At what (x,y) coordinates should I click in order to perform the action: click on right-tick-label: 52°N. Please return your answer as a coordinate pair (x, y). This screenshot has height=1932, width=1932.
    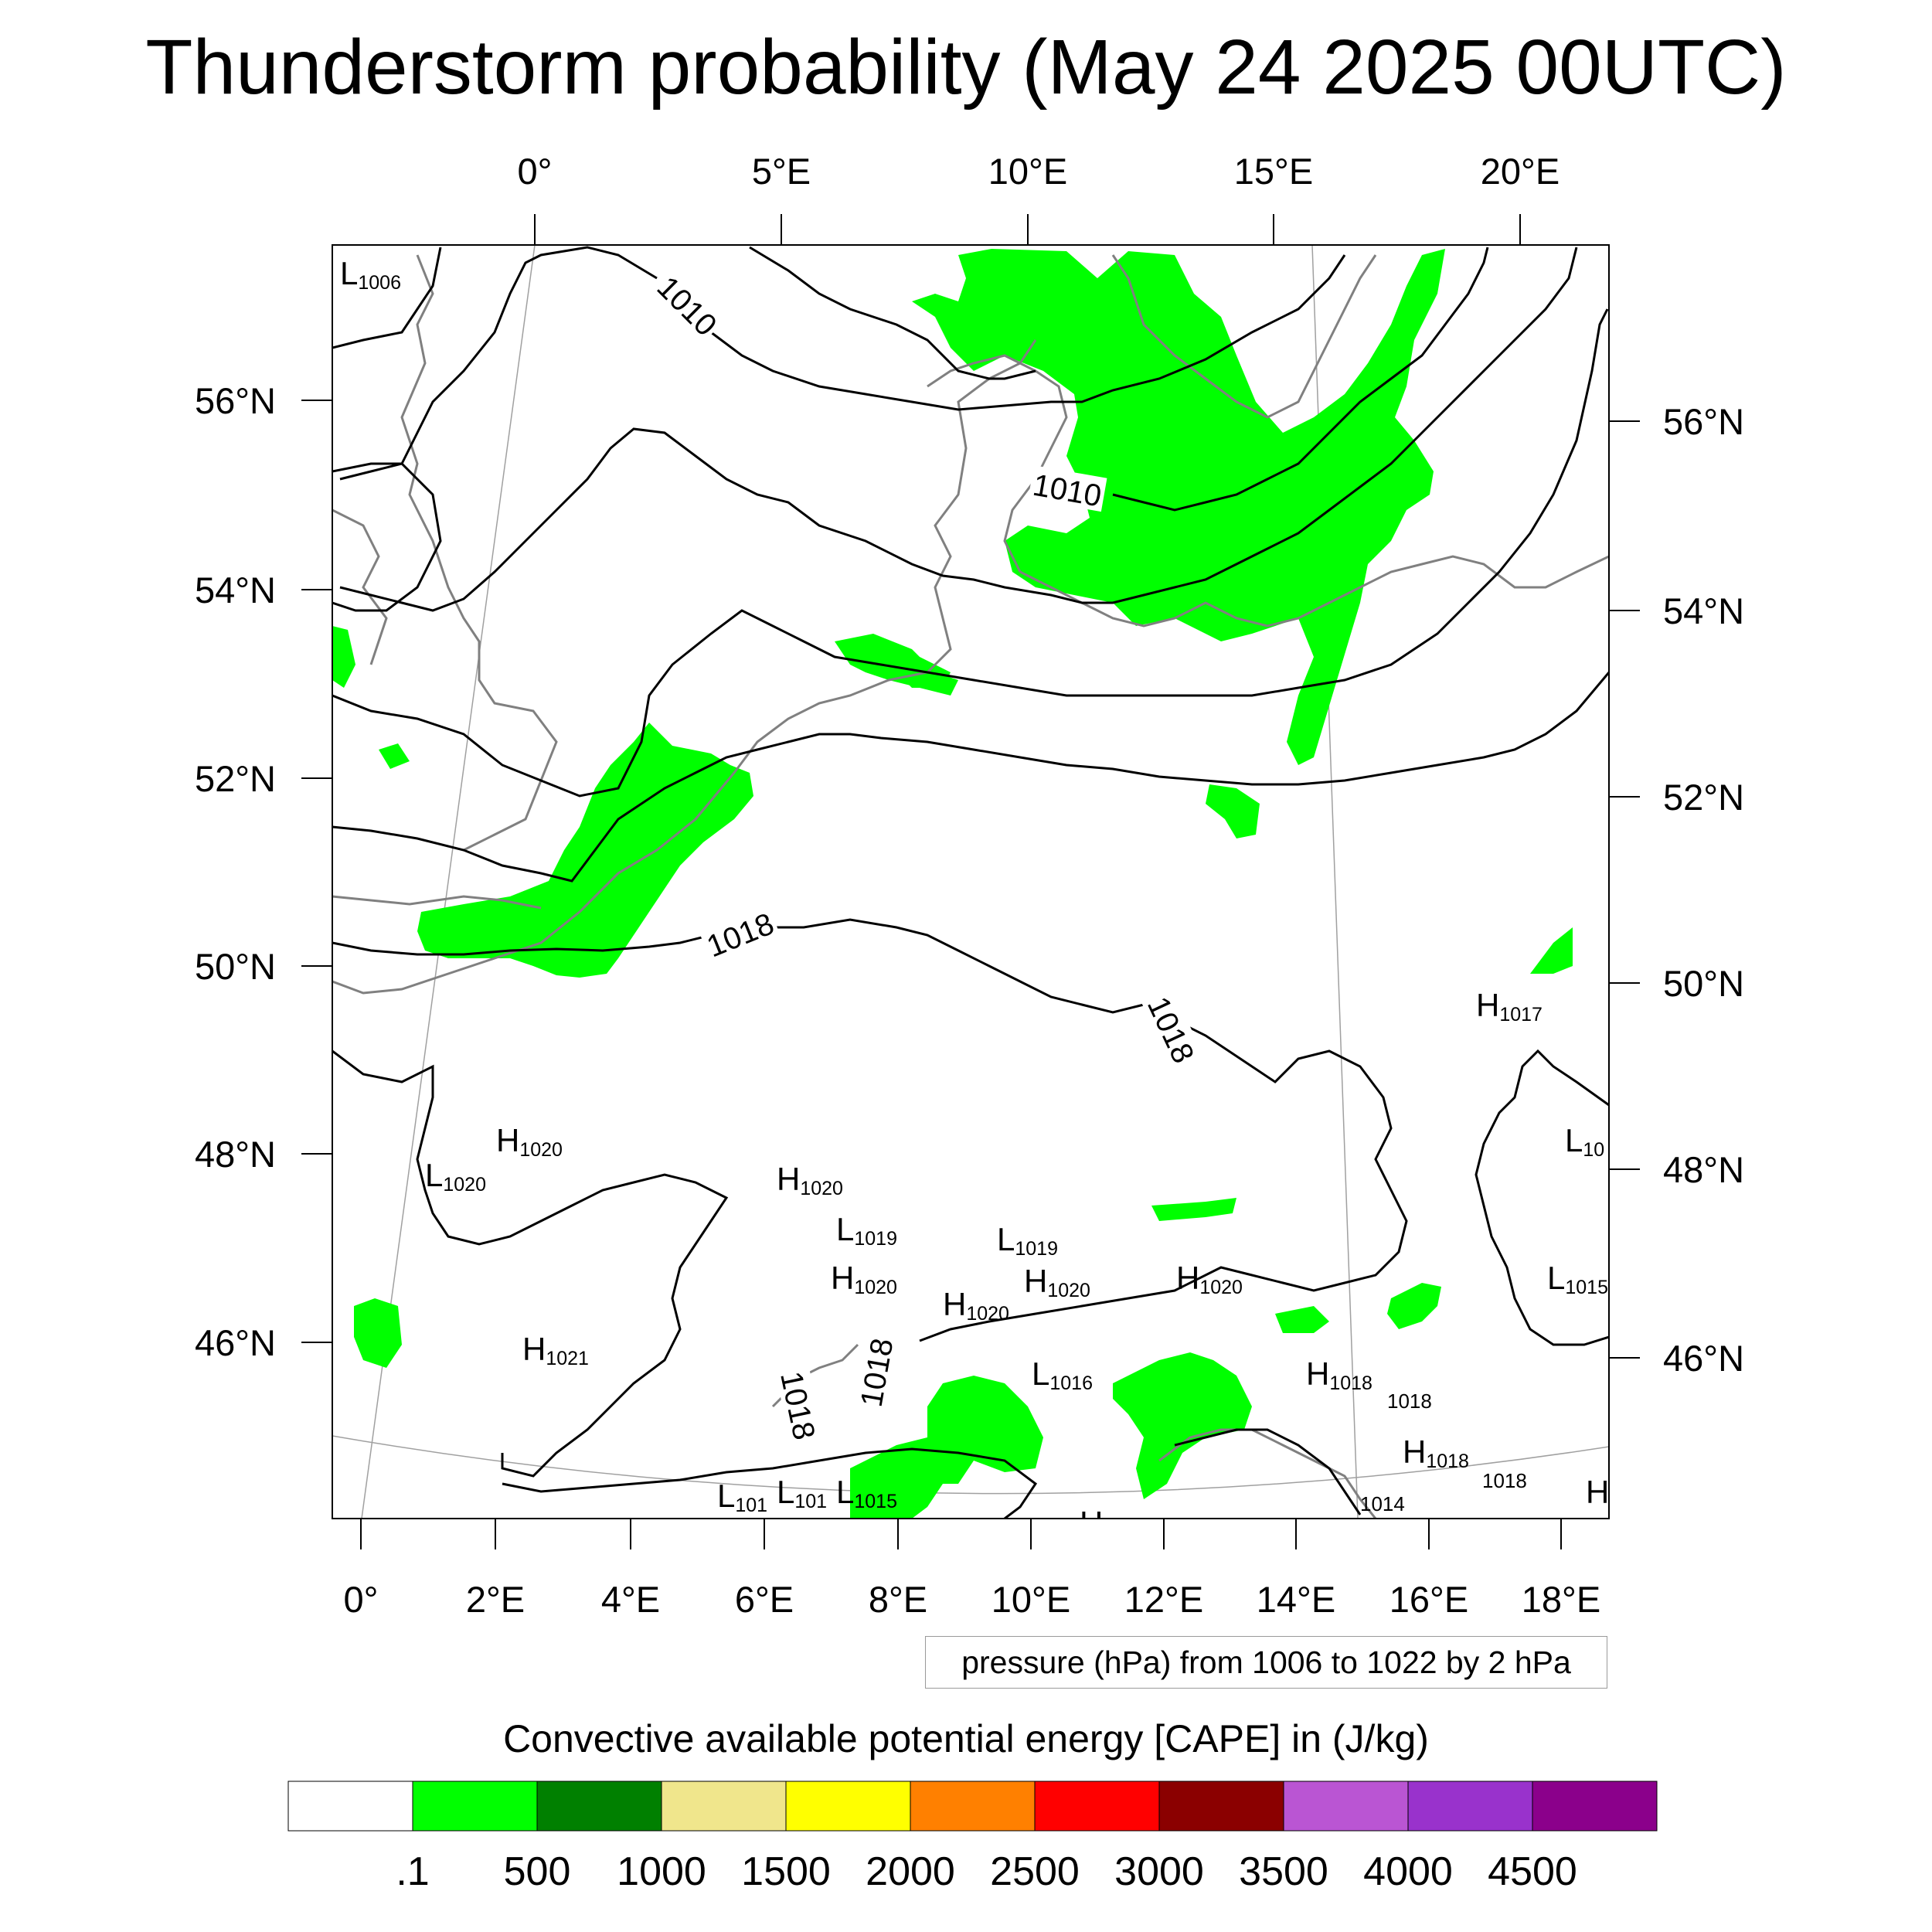
    Looking at the image, I should click on (1703, 798).